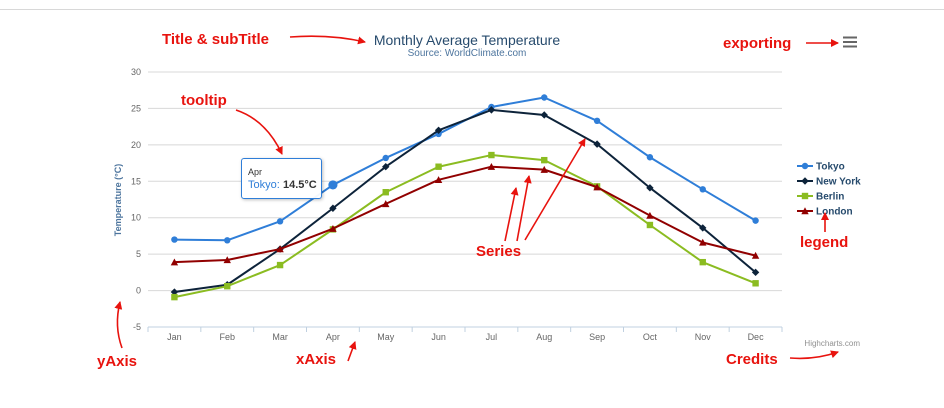  What do you see at coordinates (281, 178) in the screenshot?
I see `tooltip: Apr Tokyo: 14.5°C` at bounding box center [281, 178].